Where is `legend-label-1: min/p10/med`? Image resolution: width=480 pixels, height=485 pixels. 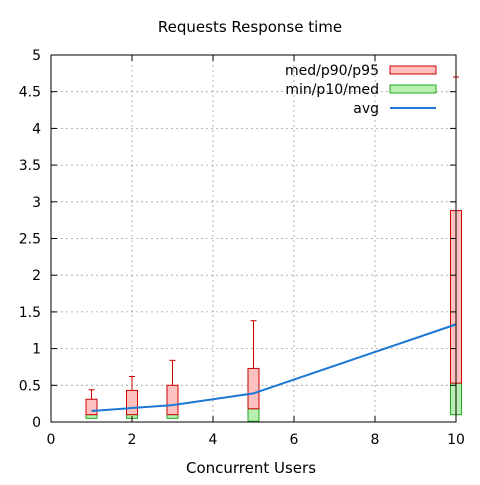
legend-label-1: min/p10/med is located at coordinates (332, 90).